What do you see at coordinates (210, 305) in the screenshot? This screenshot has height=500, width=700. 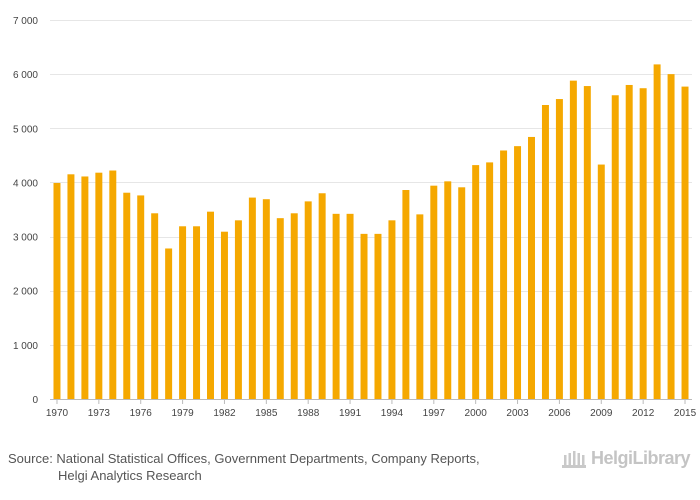 I see `bar-1981` at bounding box center [210, 305].